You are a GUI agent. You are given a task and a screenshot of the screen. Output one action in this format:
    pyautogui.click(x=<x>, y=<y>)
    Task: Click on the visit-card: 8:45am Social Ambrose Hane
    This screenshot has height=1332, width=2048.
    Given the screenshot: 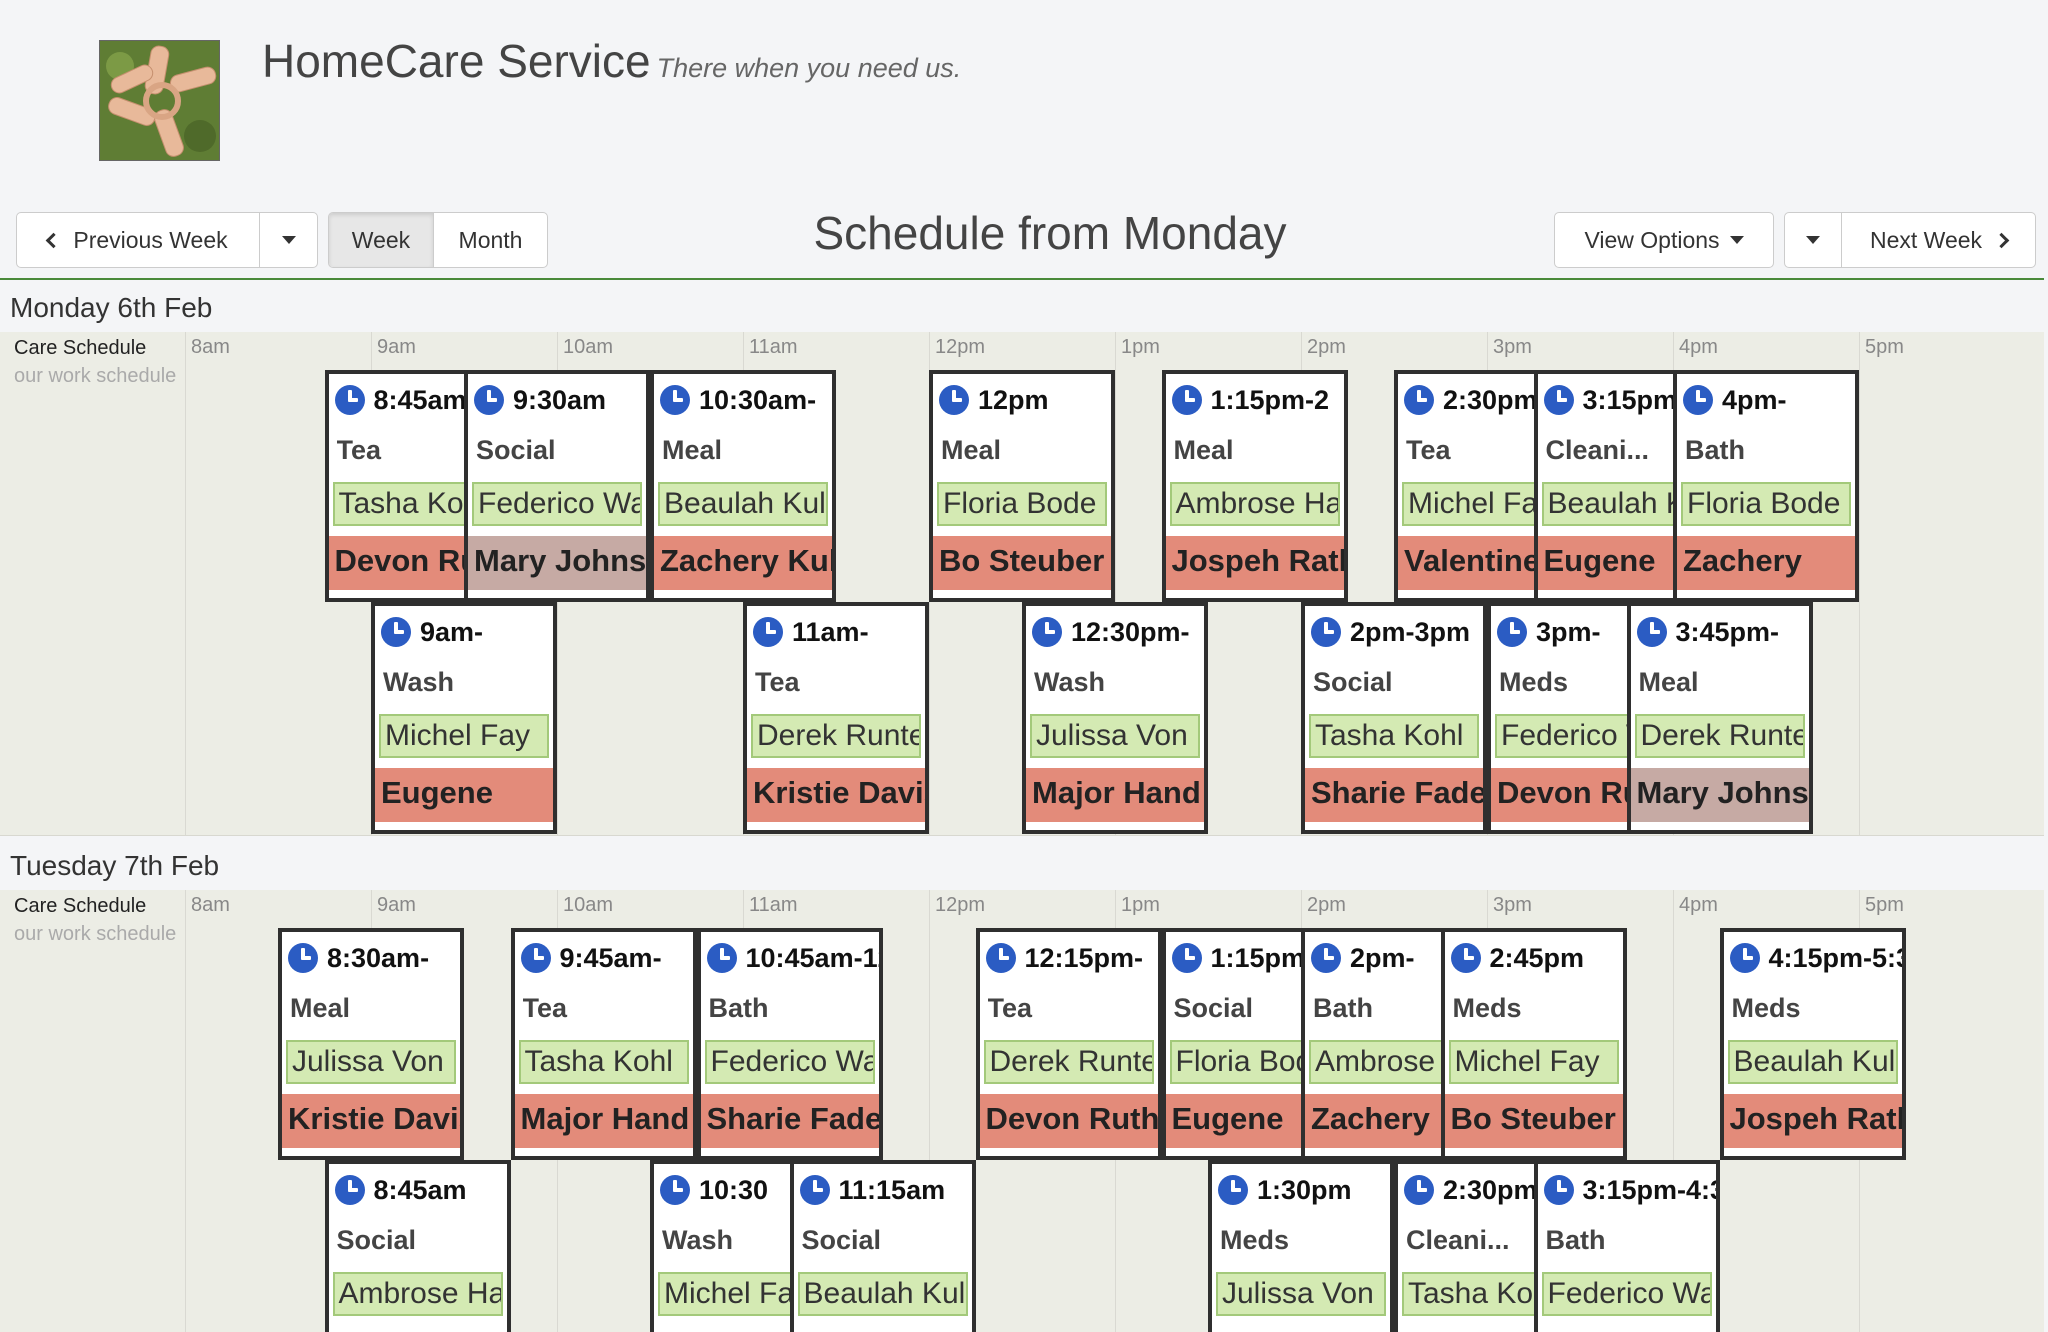 What is the action you would take?
    pyautogui.click(x=417, y=1246)
    